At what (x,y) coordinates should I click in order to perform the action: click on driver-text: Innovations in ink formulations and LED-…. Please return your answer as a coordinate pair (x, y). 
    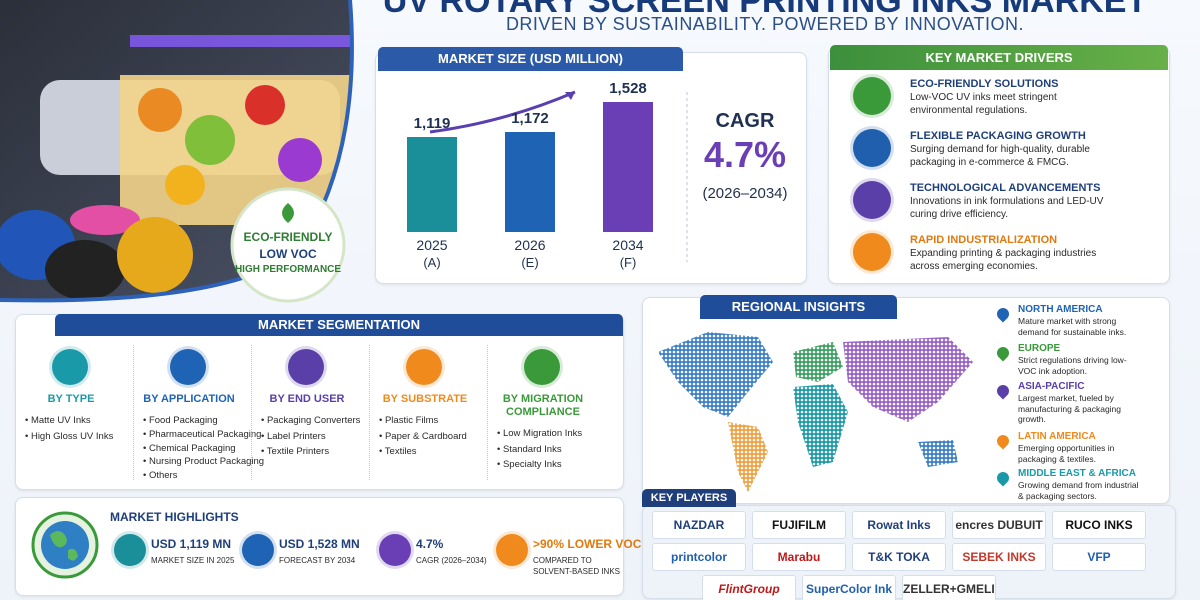
    Looking at the image, I should click on (1007, 208).